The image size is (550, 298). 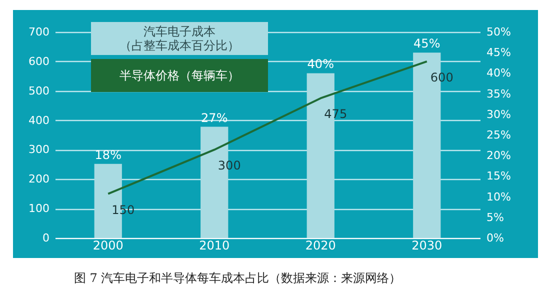 What do you see at coordinates (498, 93) in the screenshot?
I see `y2-tick-label: 35%` at bounding box center [498, 93].